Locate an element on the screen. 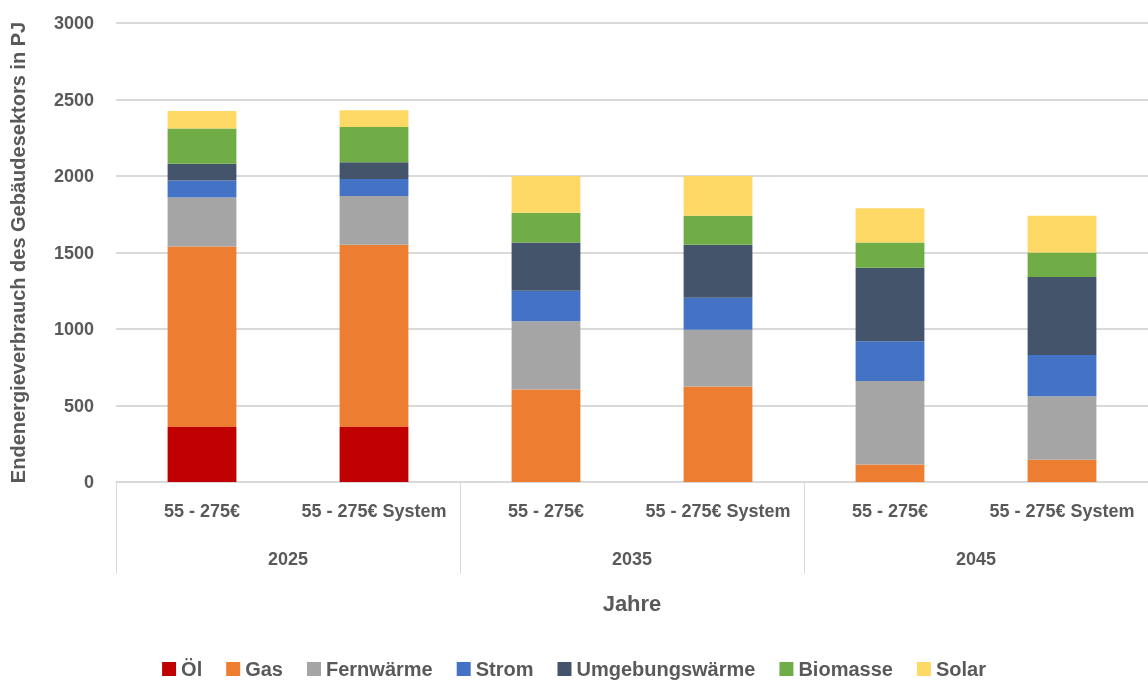  x-axis-title: Jahre is located at coordinates (632, 603).